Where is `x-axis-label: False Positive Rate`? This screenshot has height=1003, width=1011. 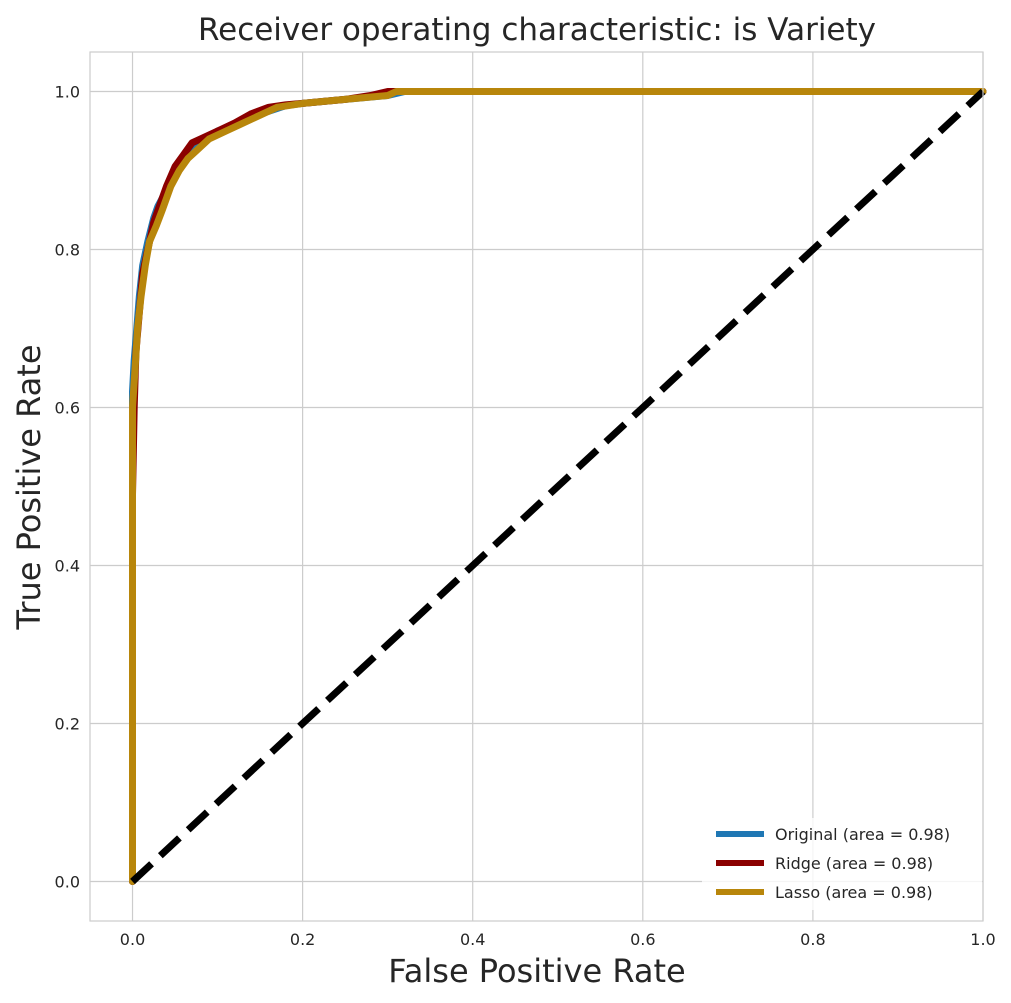
x-axis-label: False Positive Rate is located at coordinates (536, 971).